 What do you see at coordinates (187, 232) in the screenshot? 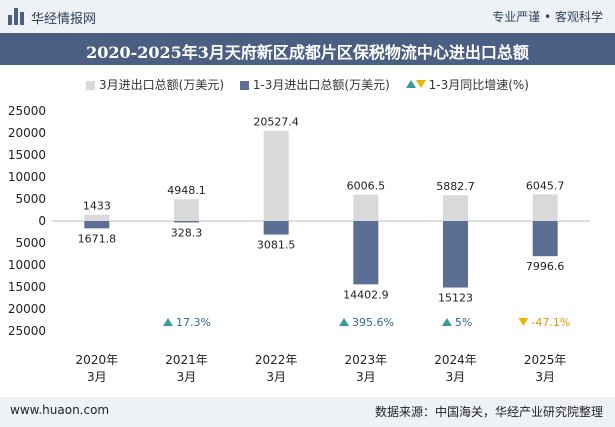
I see `value-label-ytd: 328.3` at bounding box center [187, 232].